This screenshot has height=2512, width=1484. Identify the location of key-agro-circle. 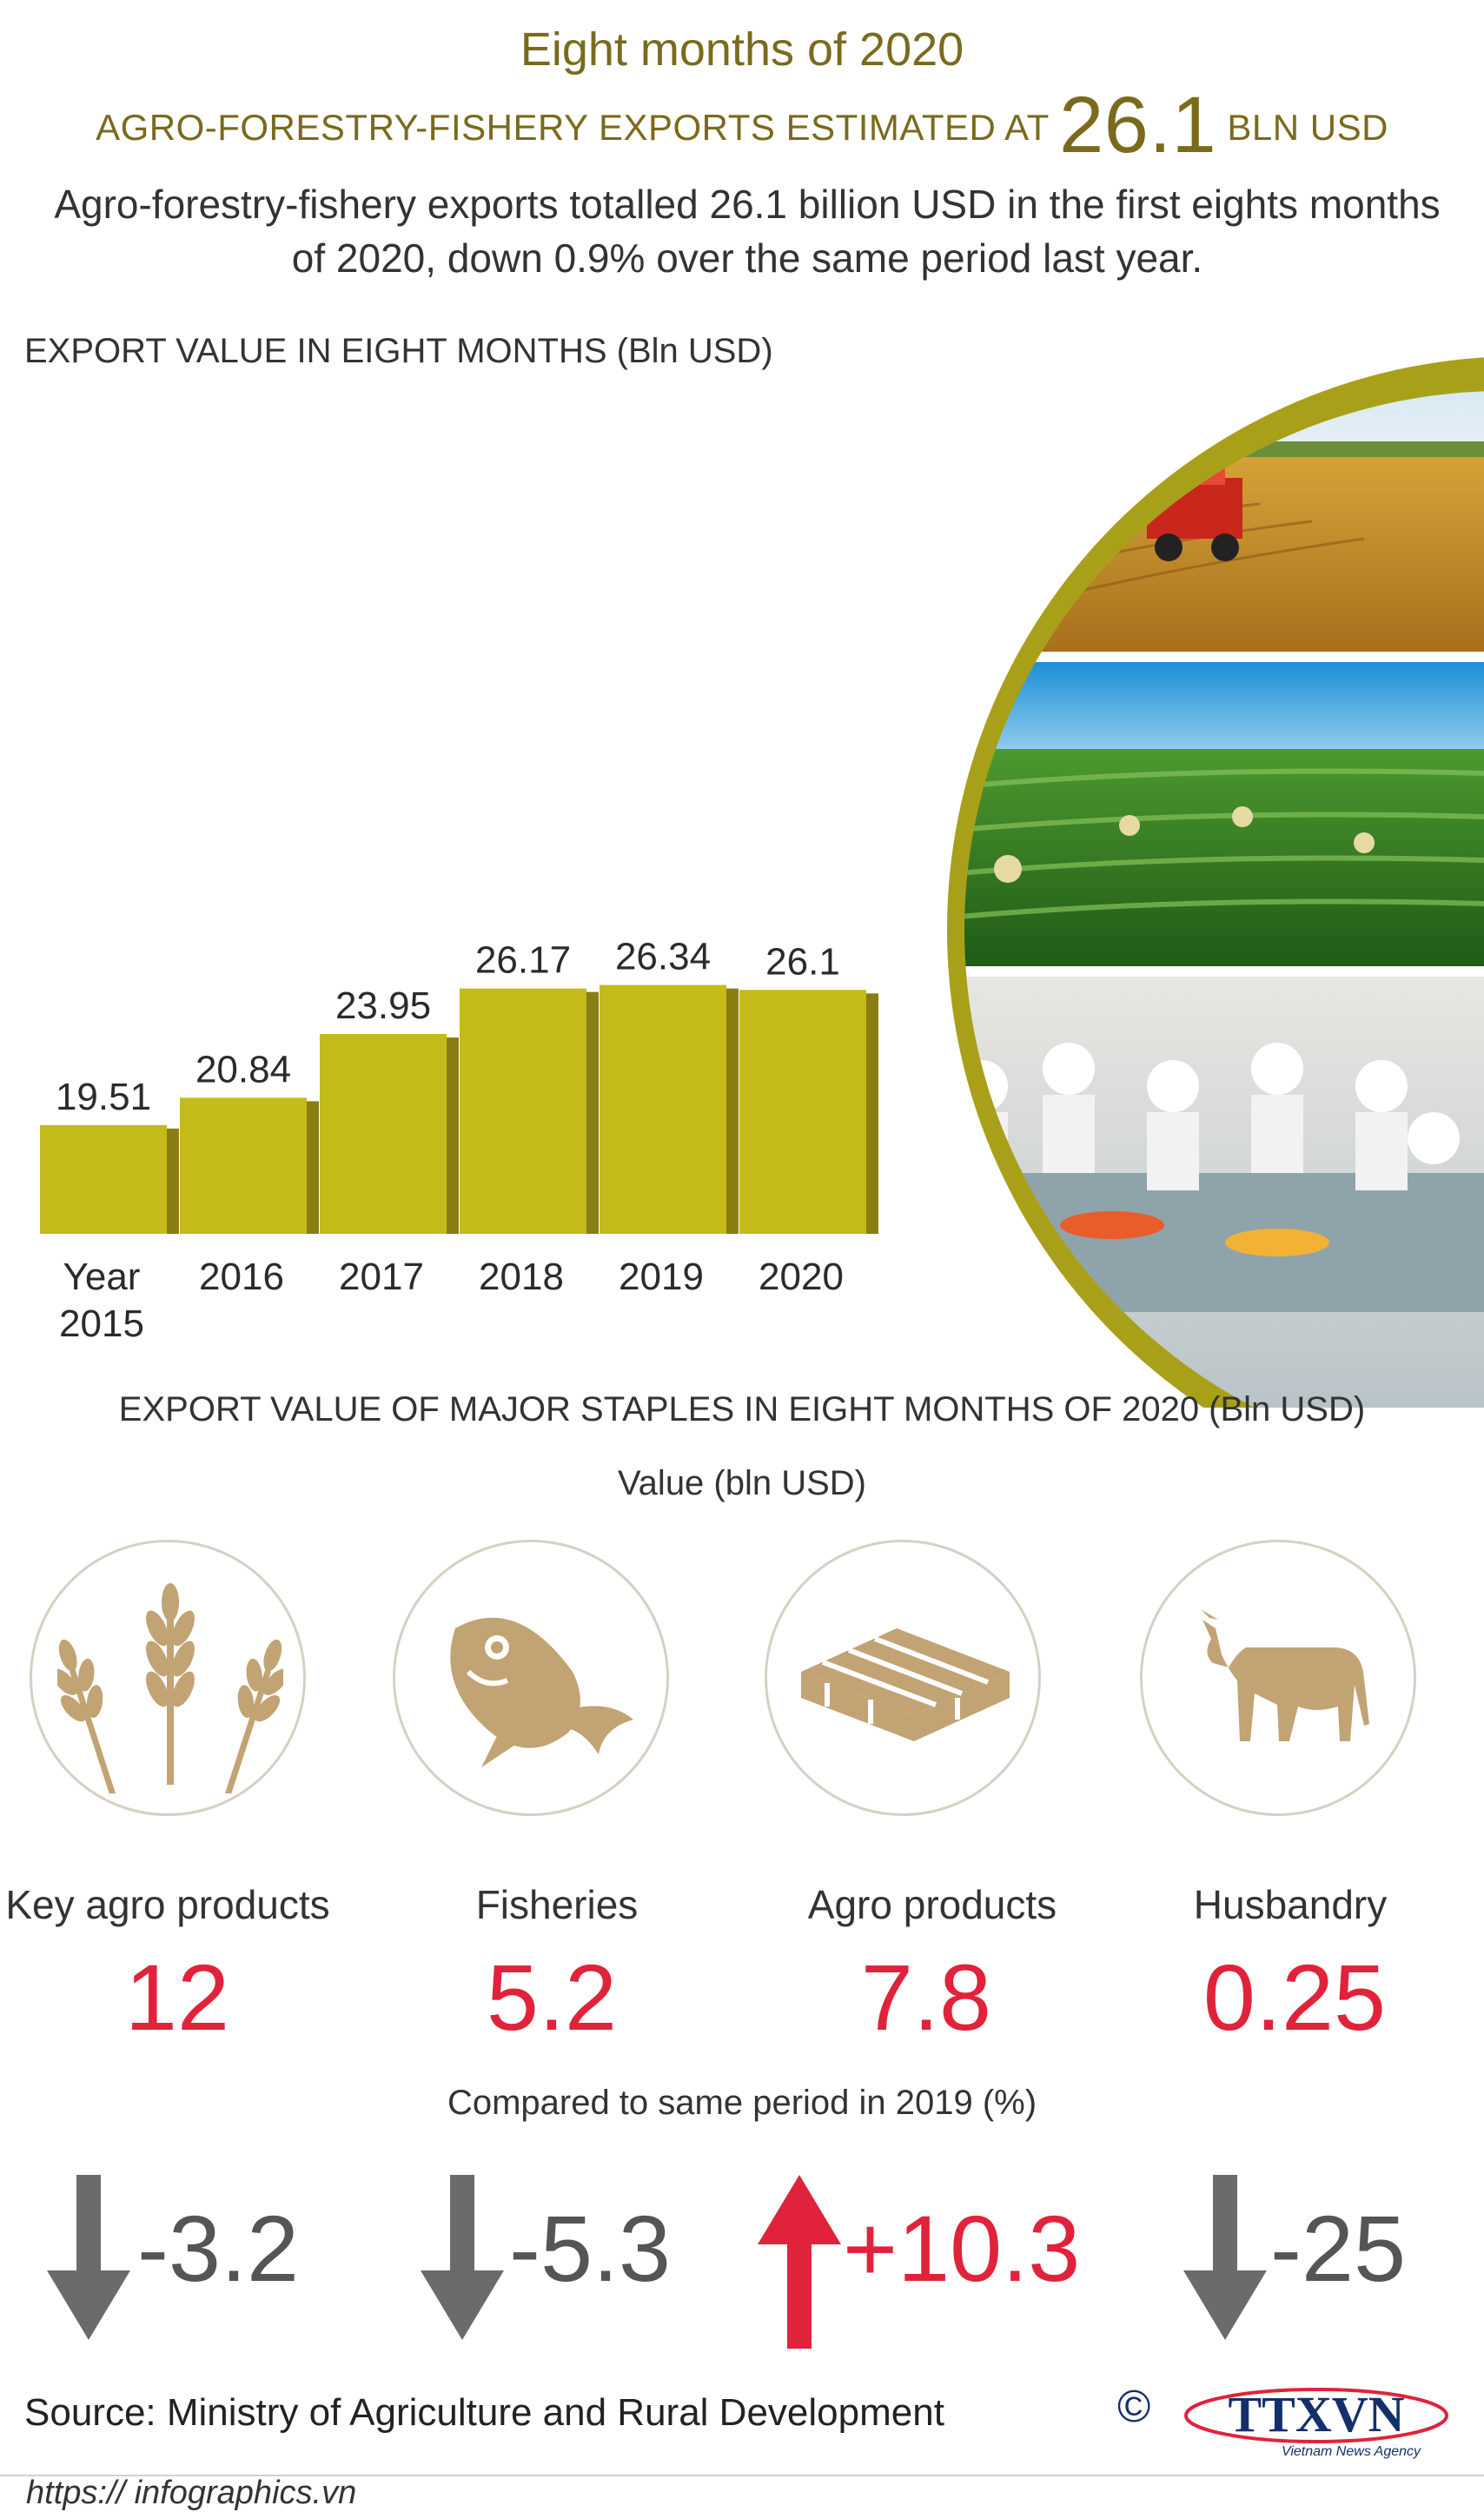
(168, 1678).